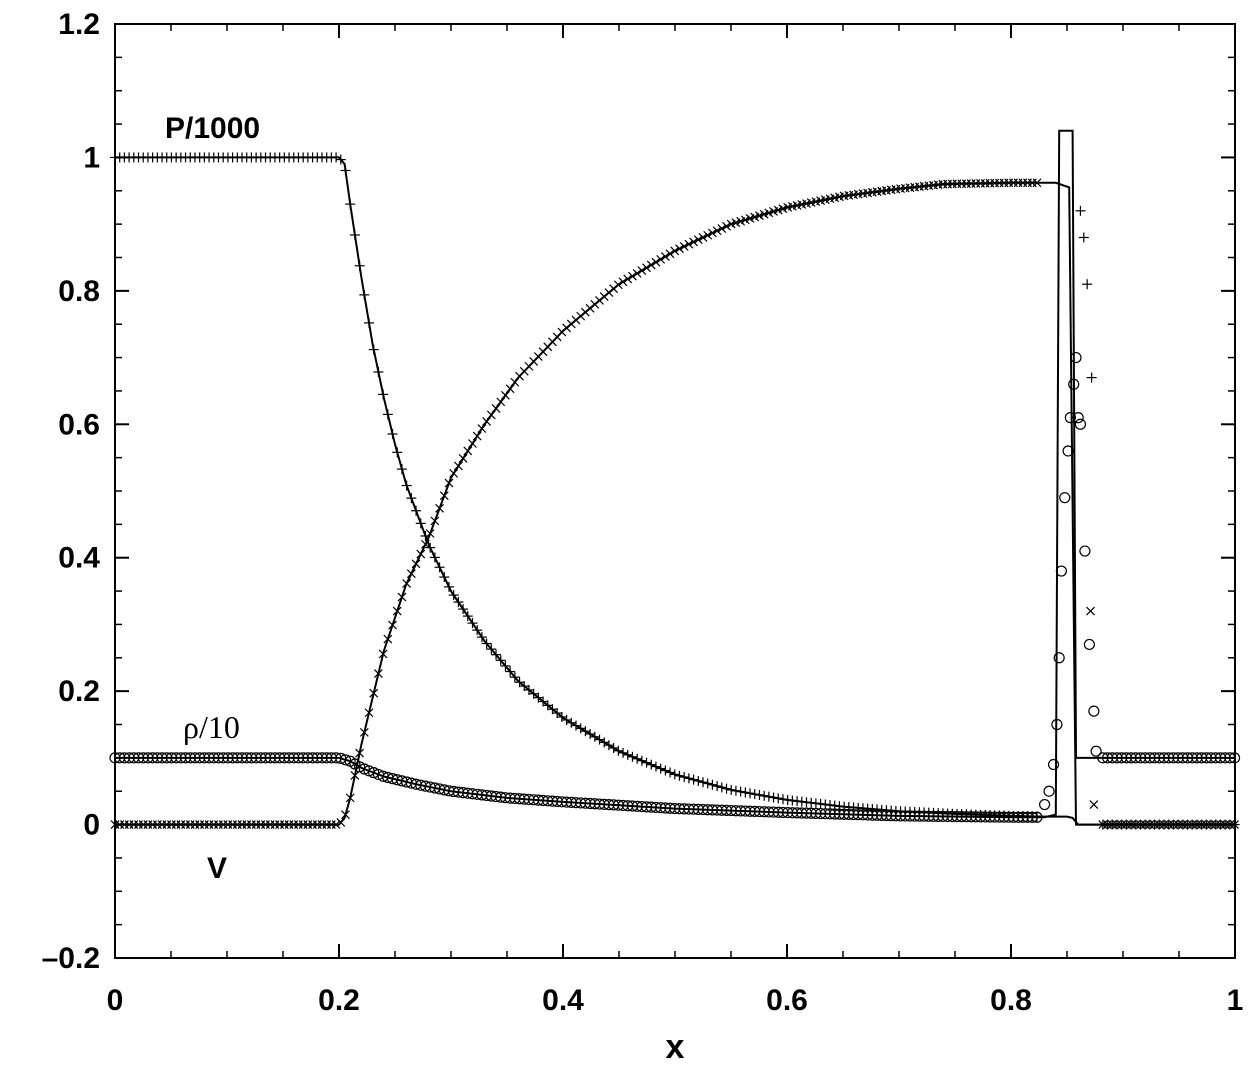 This screenshot has width=1249, height=1068. Describe the element at coordinates (79, 558) in the screenshot. I see `y-tick-label: 0.4` at that location.